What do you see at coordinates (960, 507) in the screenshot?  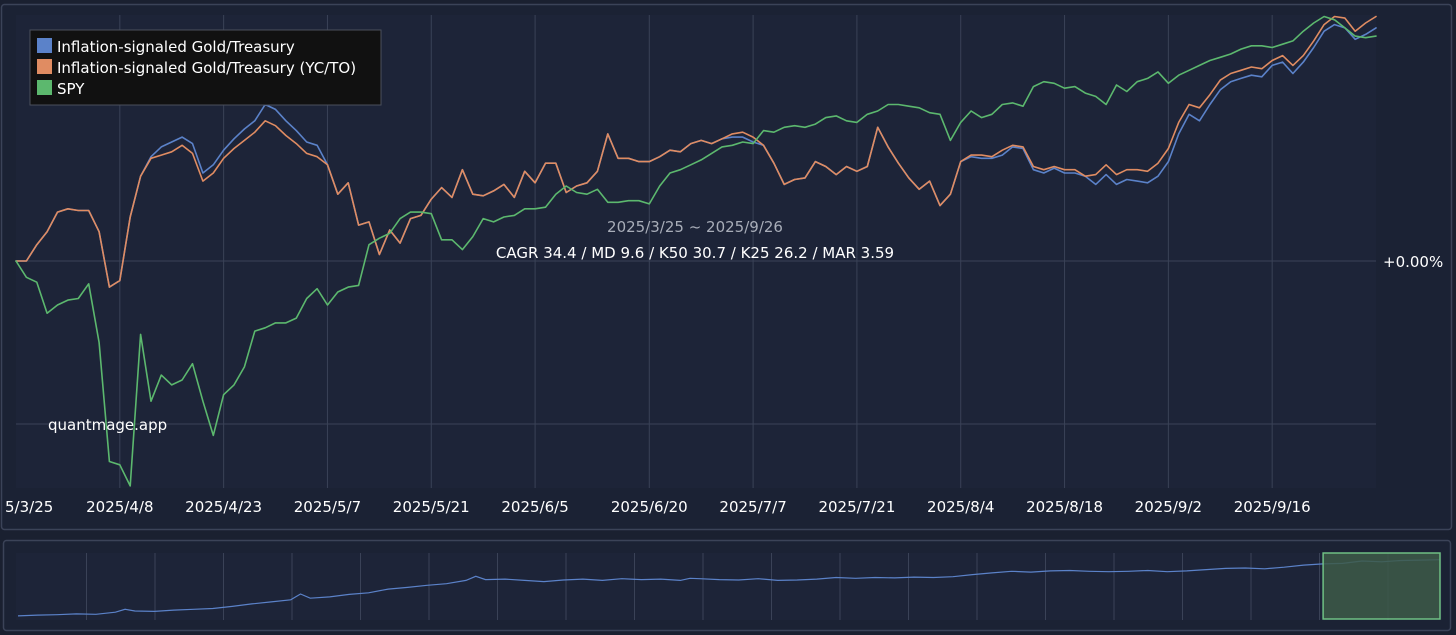 I see `x-tick-label: 2025/8/4` at bounding box center [960, 507].